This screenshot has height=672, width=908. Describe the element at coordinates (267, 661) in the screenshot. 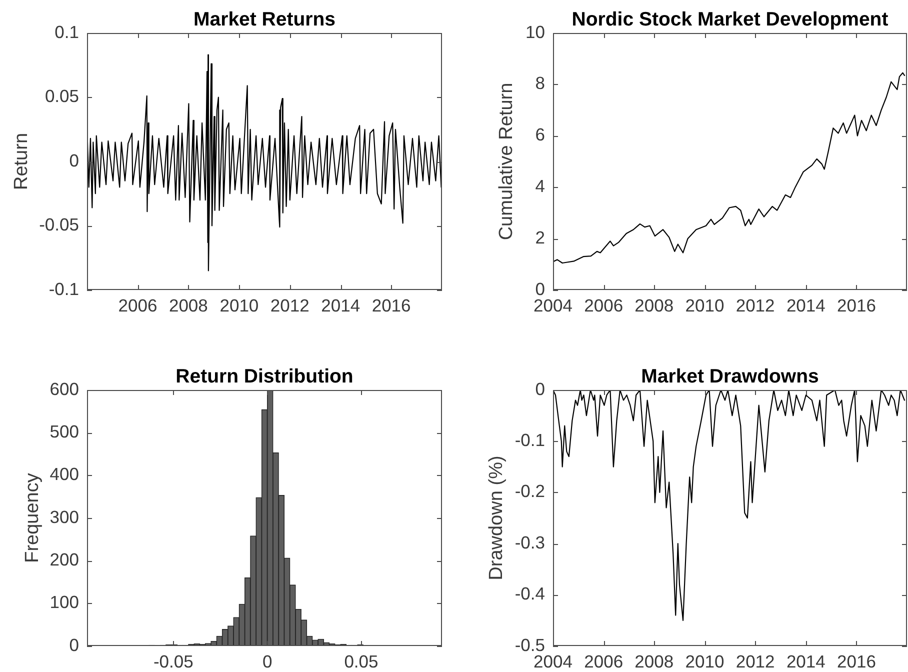

I see `x-tick-label: 0` at that location.